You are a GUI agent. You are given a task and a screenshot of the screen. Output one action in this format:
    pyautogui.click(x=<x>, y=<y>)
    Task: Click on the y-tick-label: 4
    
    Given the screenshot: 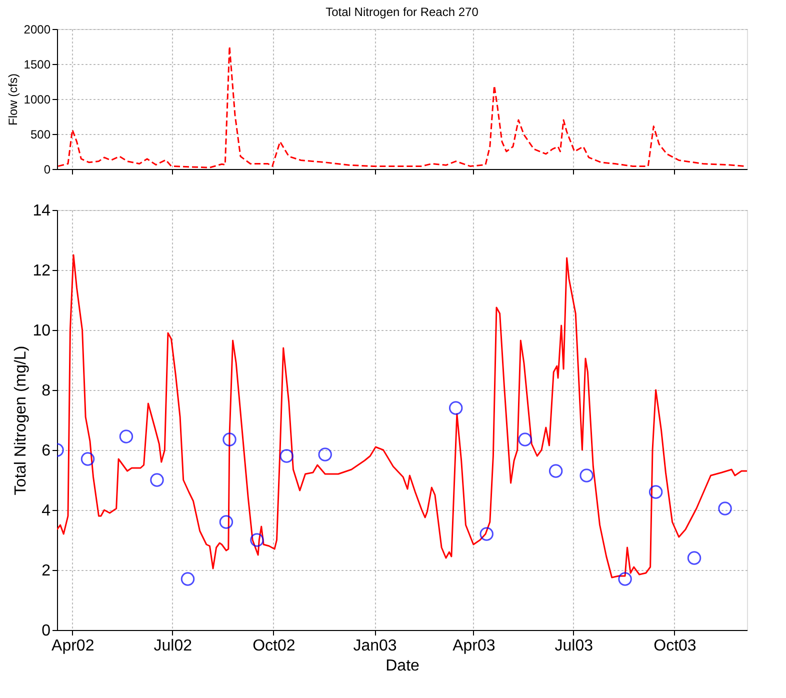 What is the action you would take?
    pyautogui.click(x=46, y=511)
    